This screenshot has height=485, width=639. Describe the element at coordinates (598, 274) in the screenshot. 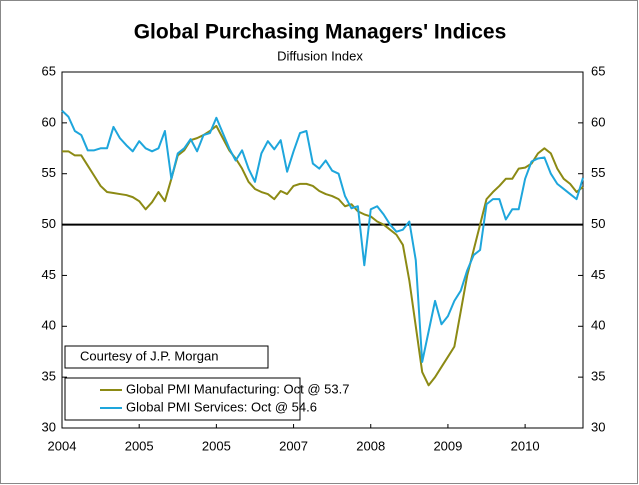

I see `y2-tick-label: 45` at that location.